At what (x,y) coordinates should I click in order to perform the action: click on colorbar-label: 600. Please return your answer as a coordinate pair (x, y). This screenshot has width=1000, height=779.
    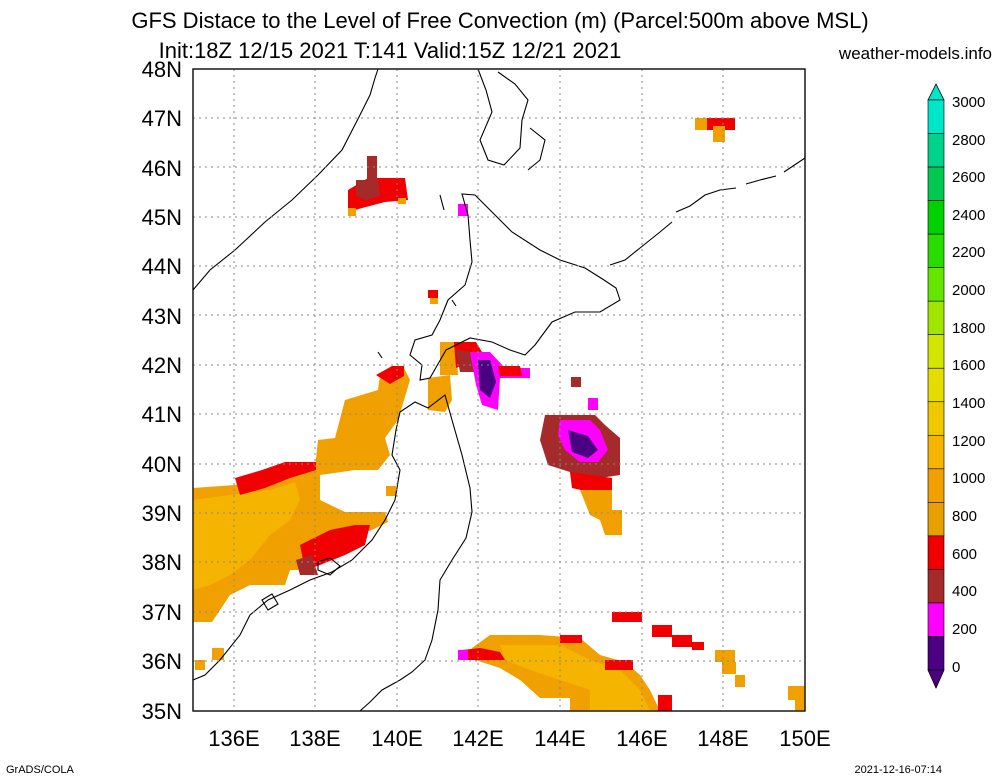
    Looking at the image, I should click on (964, 554).